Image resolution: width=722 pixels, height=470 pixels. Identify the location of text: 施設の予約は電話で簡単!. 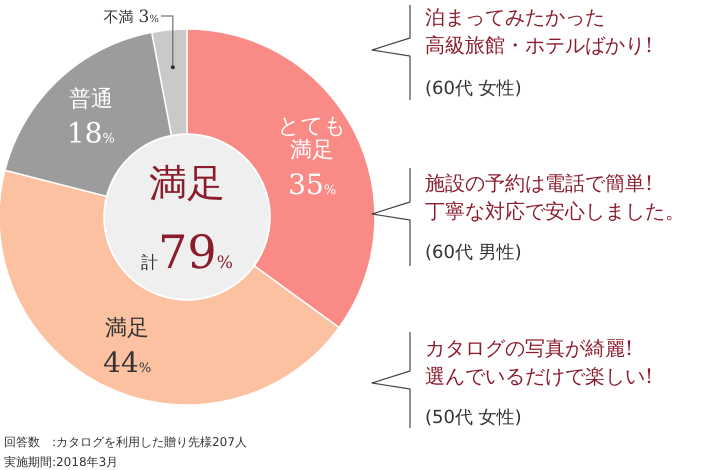
(539, 183).